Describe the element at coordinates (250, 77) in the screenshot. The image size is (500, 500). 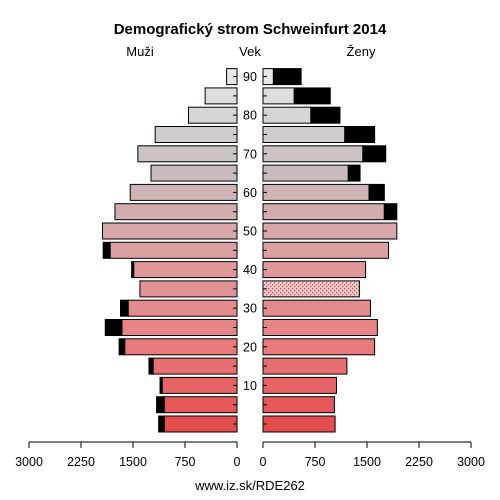
I see `age-tick-label: 90` at that location.